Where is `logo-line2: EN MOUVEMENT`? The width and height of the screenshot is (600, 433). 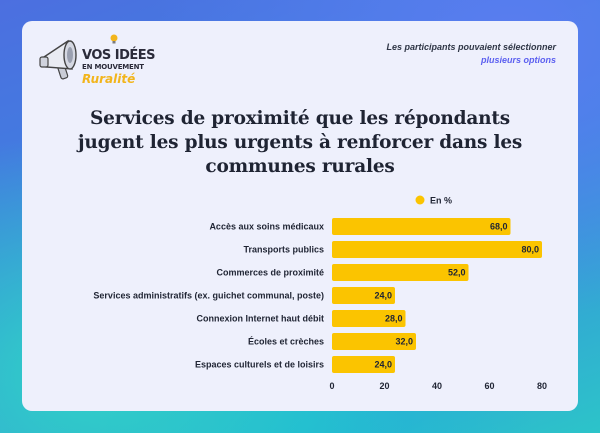
logo-line2: EN MOUVEMENT is located at coordinates (113, 67).